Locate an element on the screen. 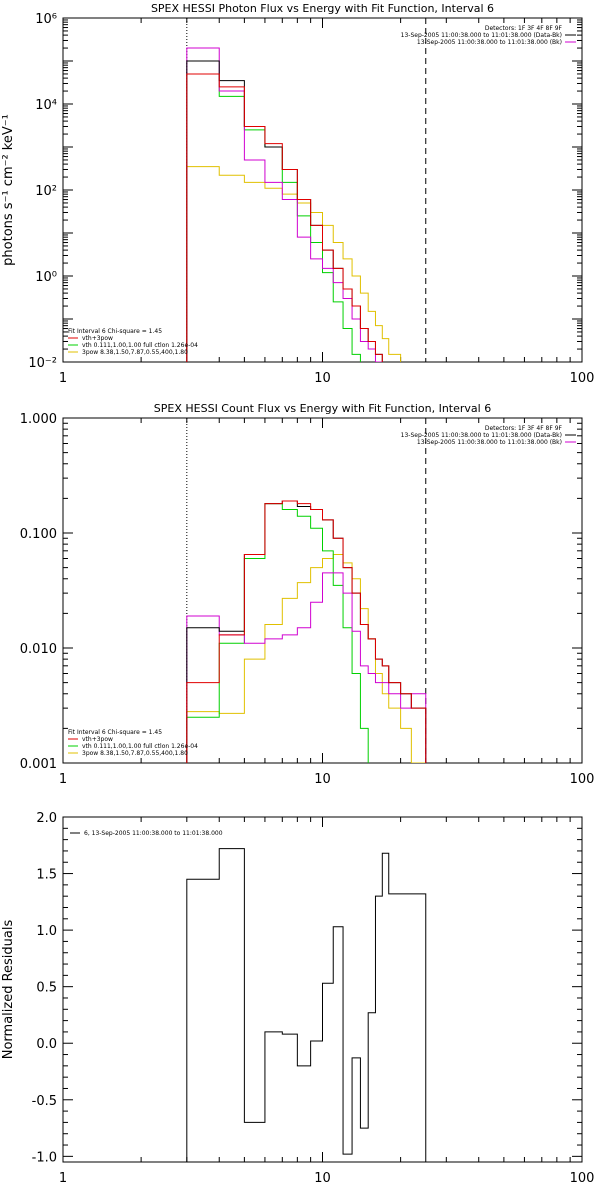 The width and height of the screenshot is (600, 1200). y-tick-label: 10⁰ is located at coordinates (46, 277).